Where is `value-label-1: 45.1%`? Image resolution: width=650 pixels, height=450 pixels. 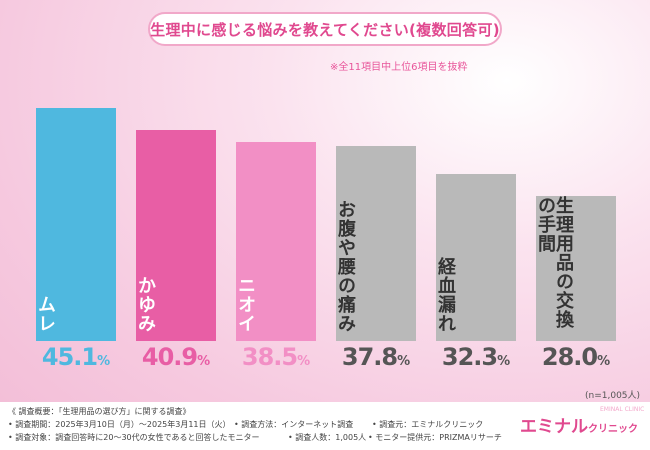 value-label-1: 45.1% is located at coordinates (76, 357).